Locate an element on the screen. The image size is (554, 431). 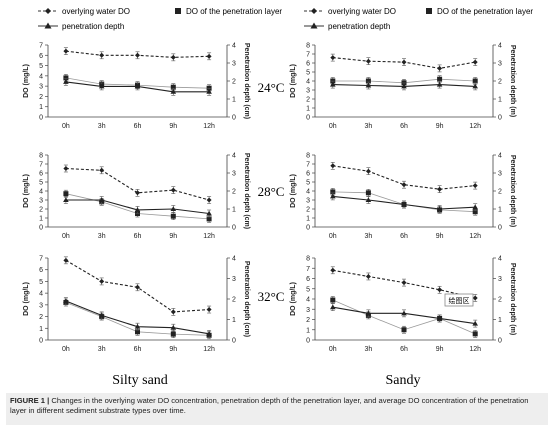
series-line-overlying is located at coordinates (137, 184).